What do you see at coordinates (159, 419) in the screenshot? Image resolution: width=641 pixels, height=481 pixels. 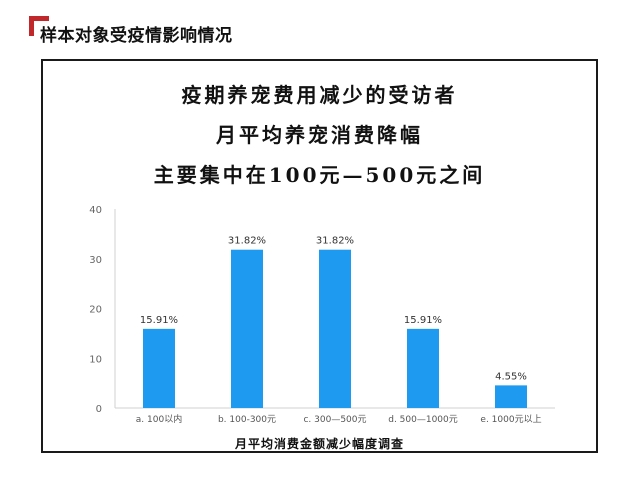 I see `x-tick-label: a. 100以内` at bounding box center [159, 419].